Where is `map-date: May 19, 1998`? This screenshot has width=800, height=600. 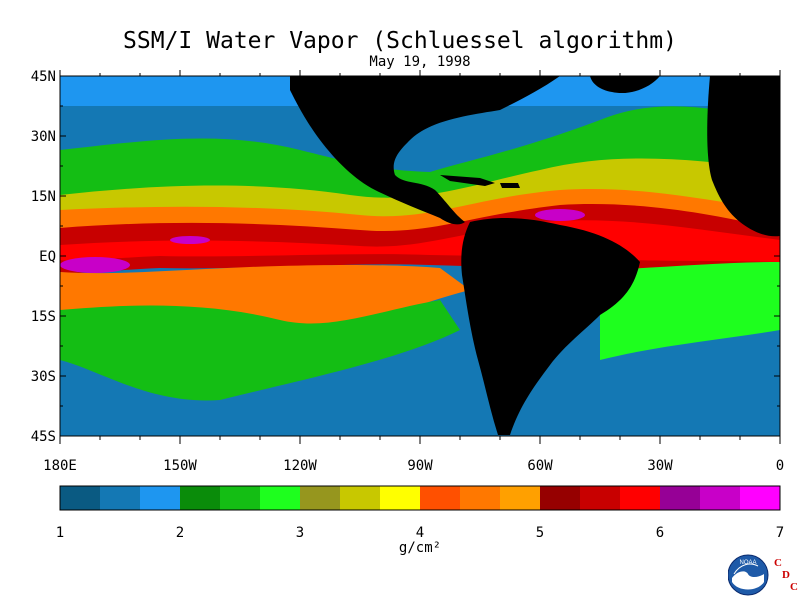
map-date: May 19, 1998 is located at coordinates (420, 62).